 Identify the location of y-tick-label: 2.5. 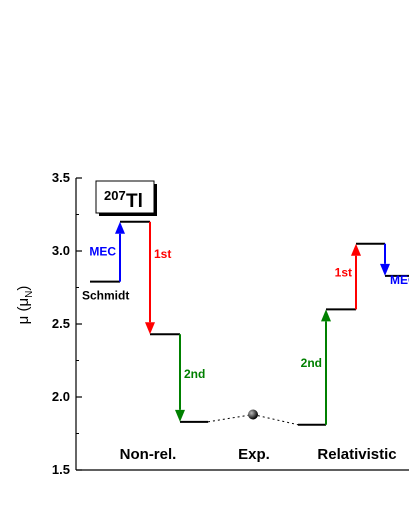
(61, 323).